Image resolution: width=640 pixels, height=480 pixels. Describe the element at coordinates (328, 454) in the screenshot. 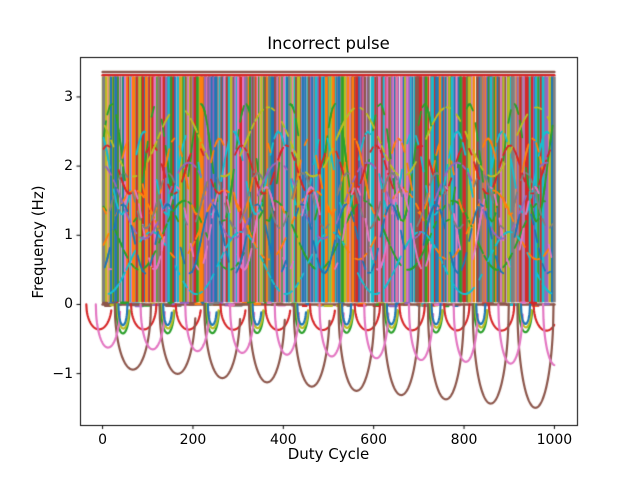

I see `x-axis-label: Duty Cycle` at that location.